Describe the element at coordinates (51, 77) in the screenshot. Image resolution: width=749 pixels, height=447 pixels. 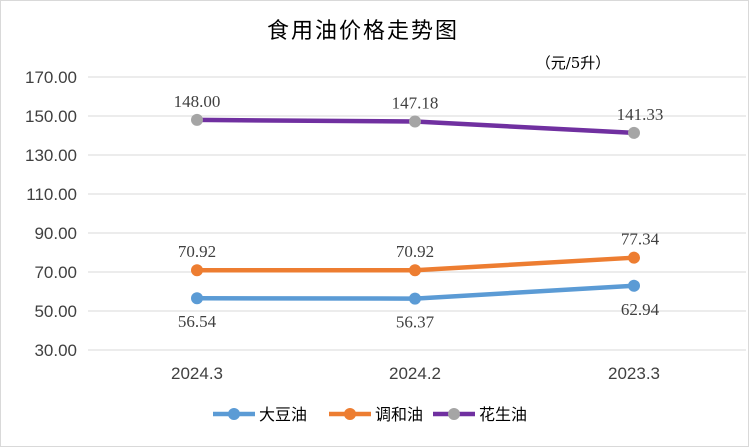
I see `y-tick-label: 170.00` at that location.